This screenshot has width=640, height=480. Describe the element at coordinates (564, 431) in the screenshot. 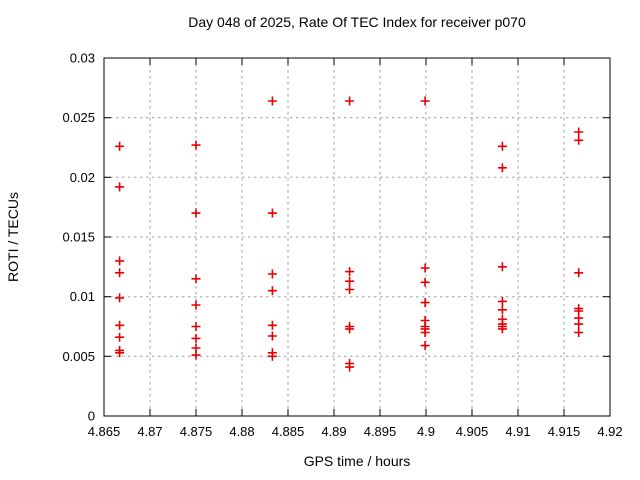

I see `x-tick-label: 4.915` at that location.